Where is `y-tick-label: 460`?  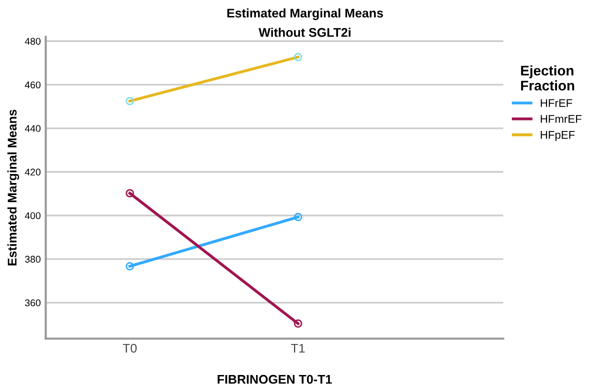 y-tick-label: 460 is located at coordinates (32, 84).